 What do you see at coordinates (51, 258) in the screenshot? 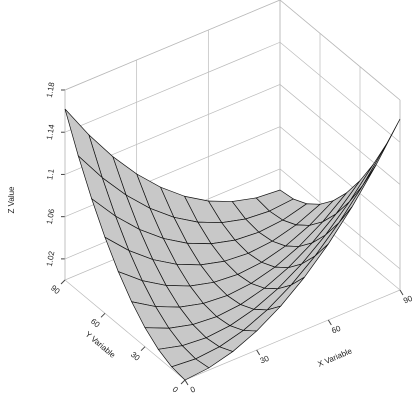
I see `z-tick-label: 1.02` at bounding box center [51, 258].